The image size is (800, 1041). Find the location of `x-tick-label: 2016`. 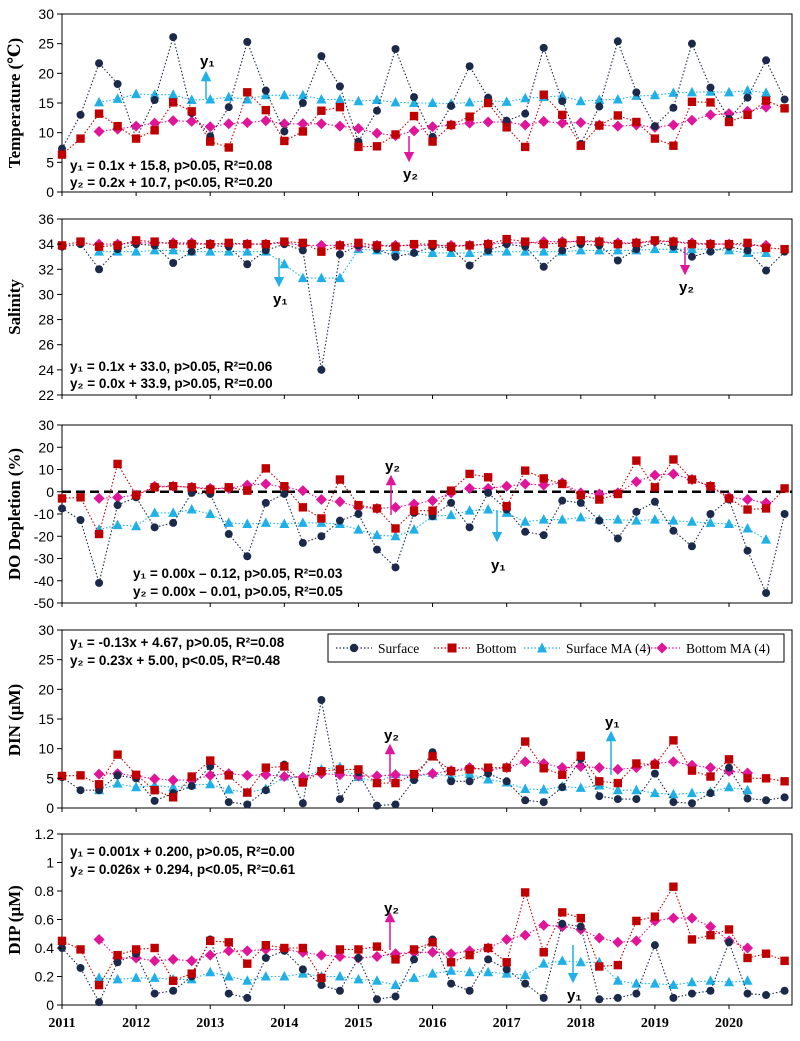

x-tick-label: 2016 is located at coordinates (433, 1023).